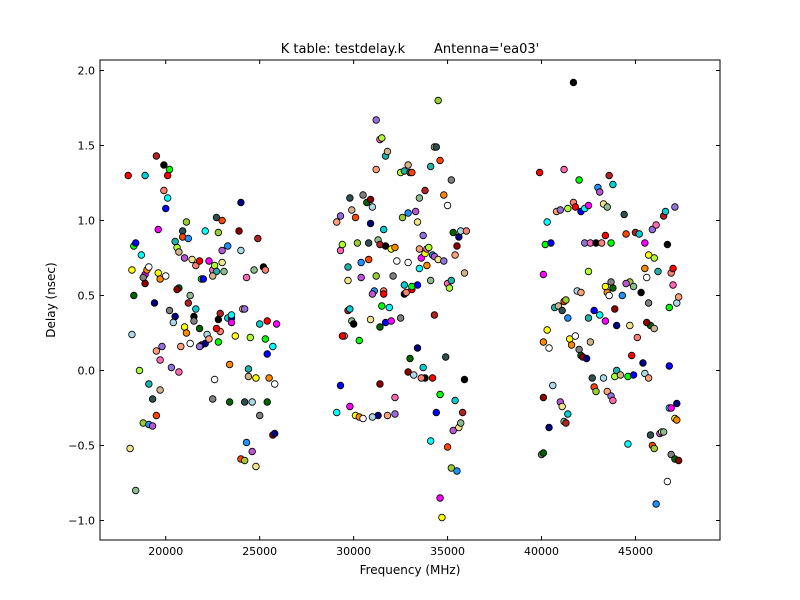 The width and height of the screenshot is (800, 600). What do you see at coordinates (87, 296) in the screenshot?
I see `y-tick-label: 0.5` at bounding box center [87, 296].